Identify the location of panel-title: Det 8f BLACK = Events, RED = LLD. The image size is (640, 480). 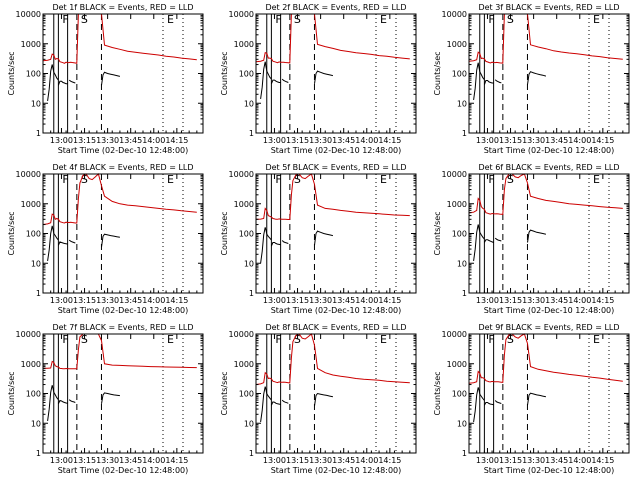
(335, 327).